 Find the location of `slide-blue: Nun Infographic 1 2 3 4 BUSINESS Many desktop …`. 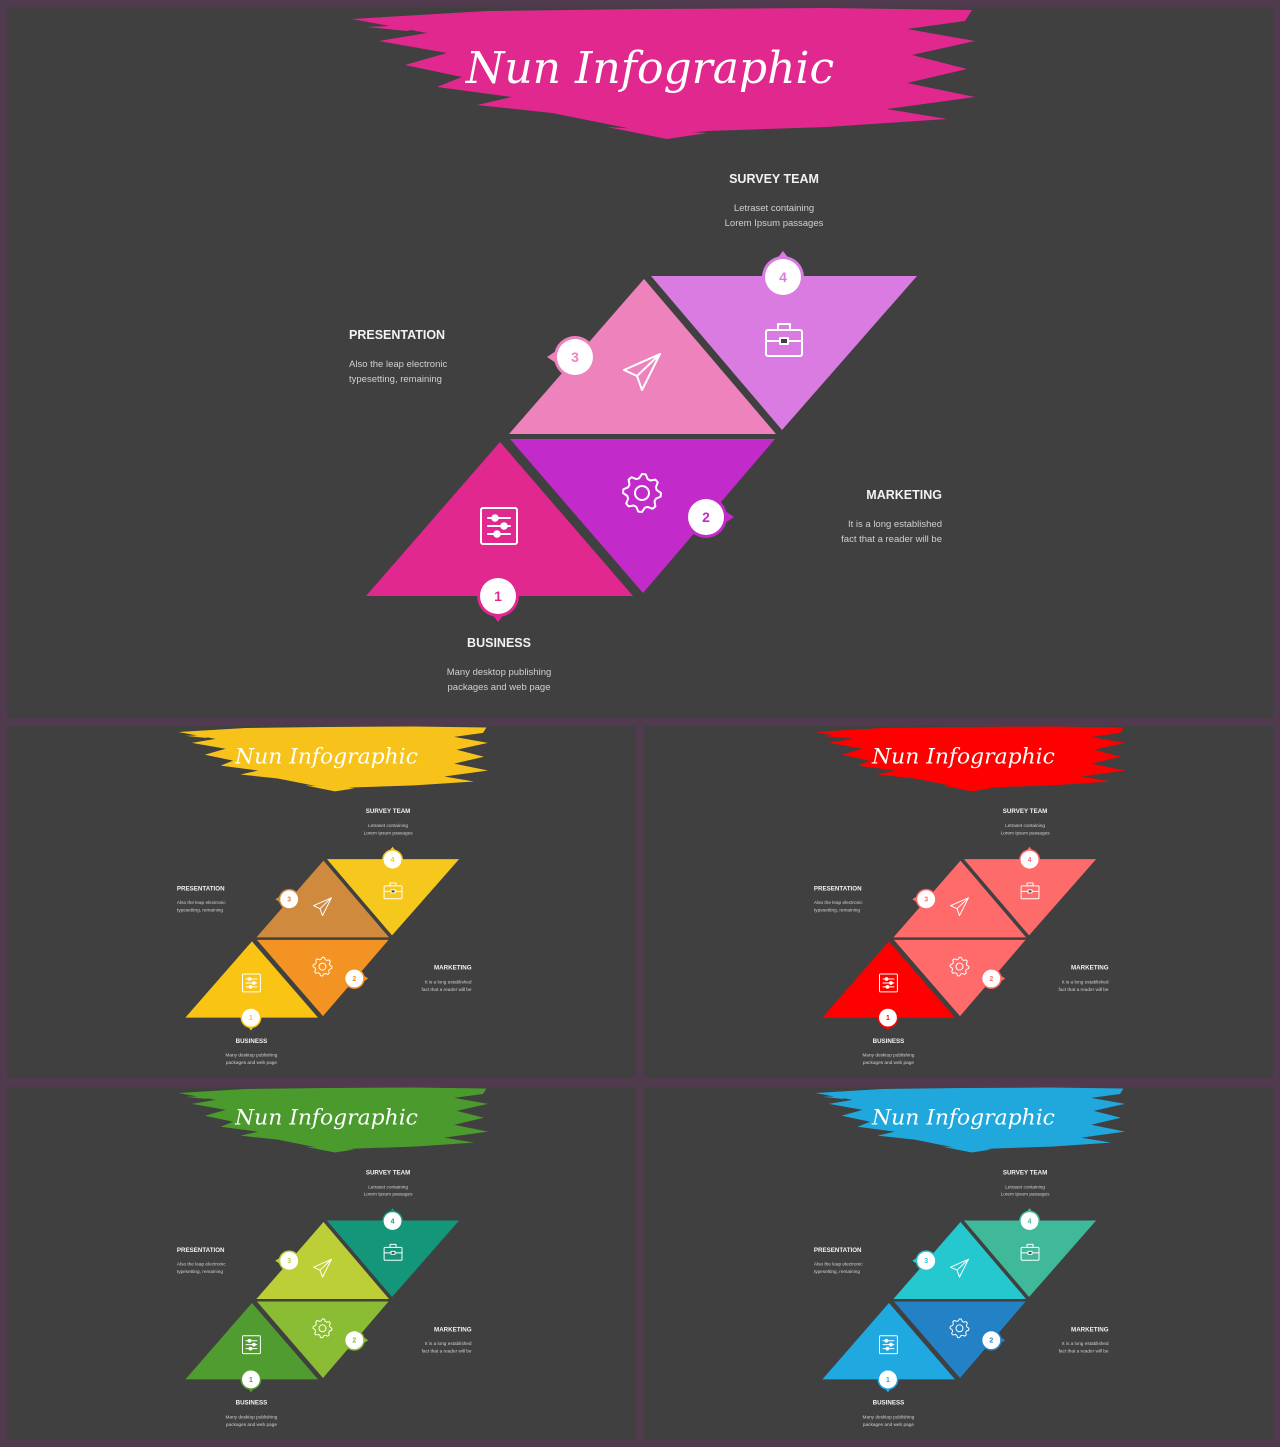

slide-blue: Nun Infographic 1 2 3 4 BUSINESS Many desktop … is located at coordinates (958, 1263).